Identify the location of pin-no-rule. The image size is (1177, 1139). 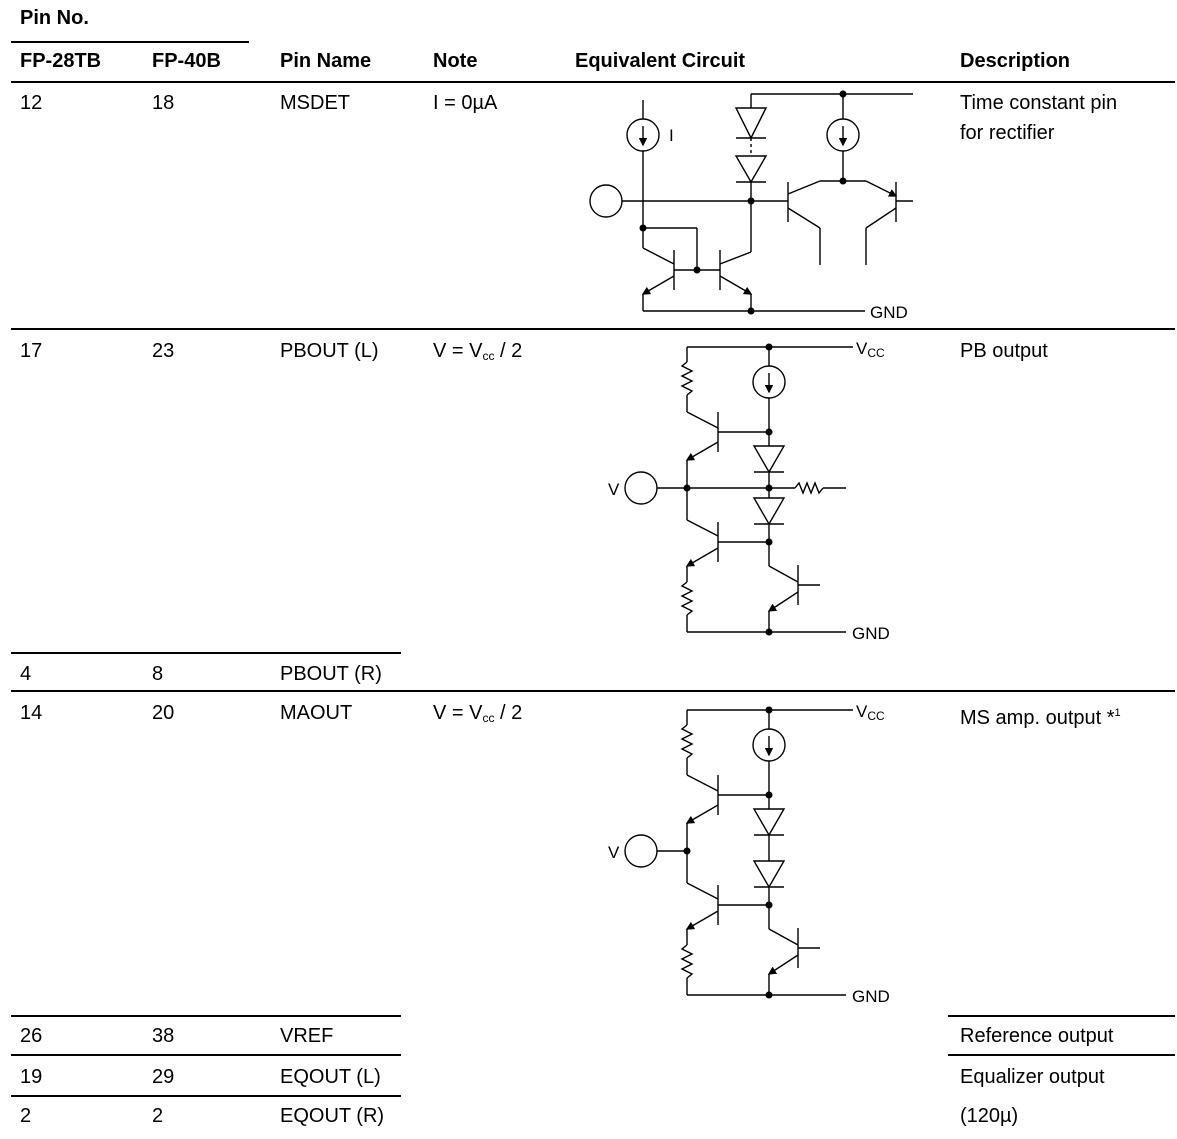
(130, 42).